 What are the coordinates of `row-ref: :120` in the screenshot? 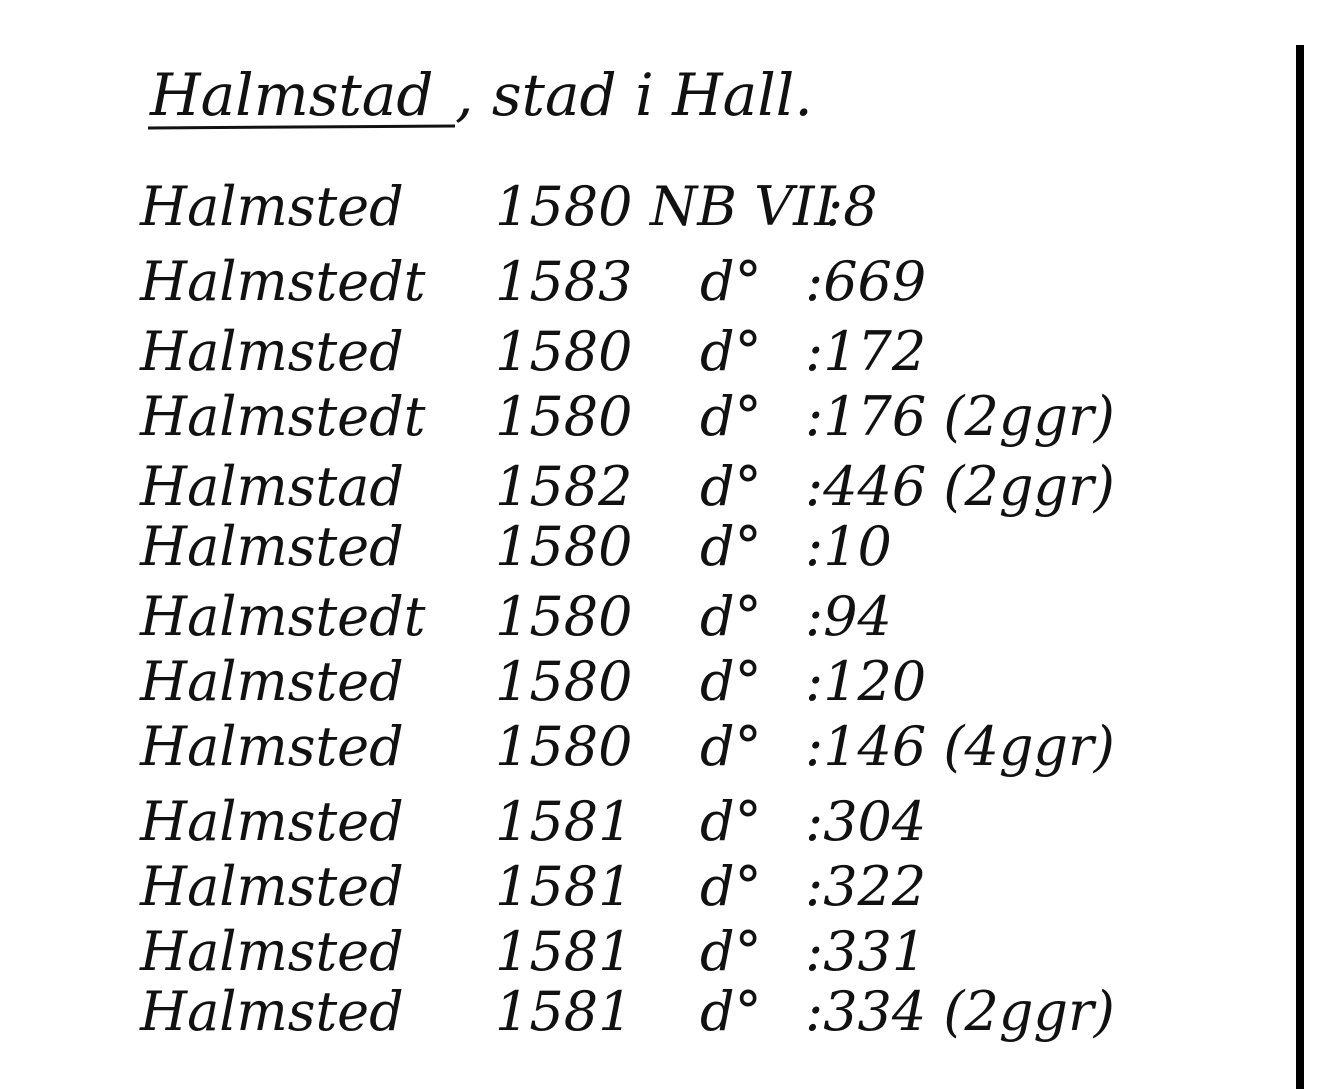 It's located at (865, 681).